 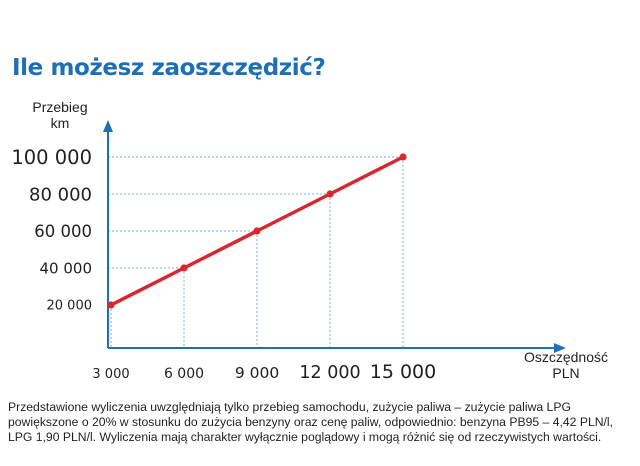 What do you see at coordinates (560, 348) in the screenshot?
I see `x-axis-arrow` at bounding box center [560, 348].